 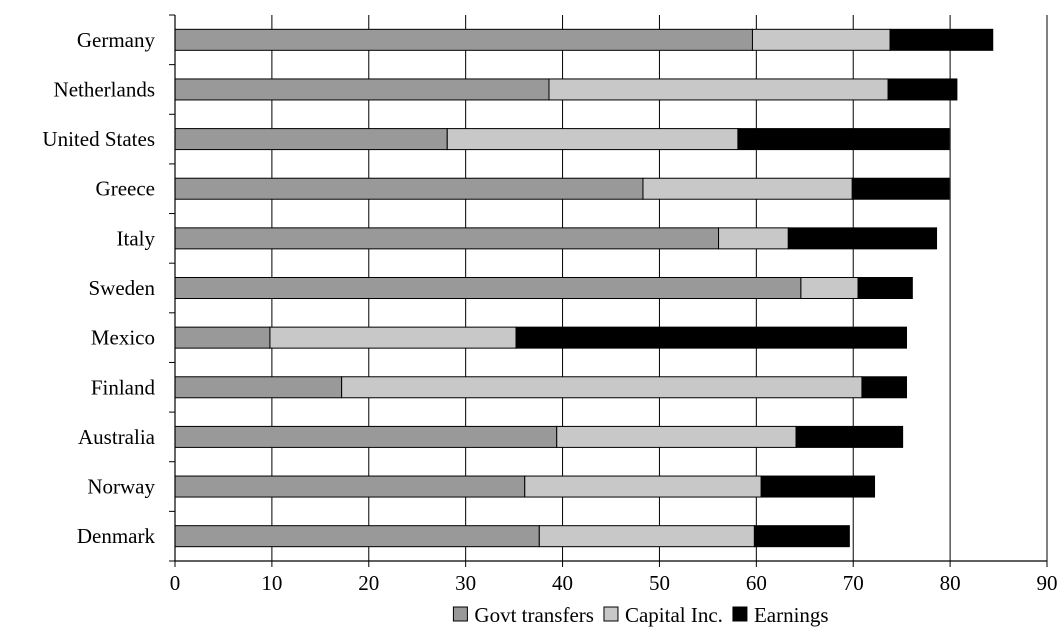 I want to click on category-label: Sweden, so click(x=122, y=288).